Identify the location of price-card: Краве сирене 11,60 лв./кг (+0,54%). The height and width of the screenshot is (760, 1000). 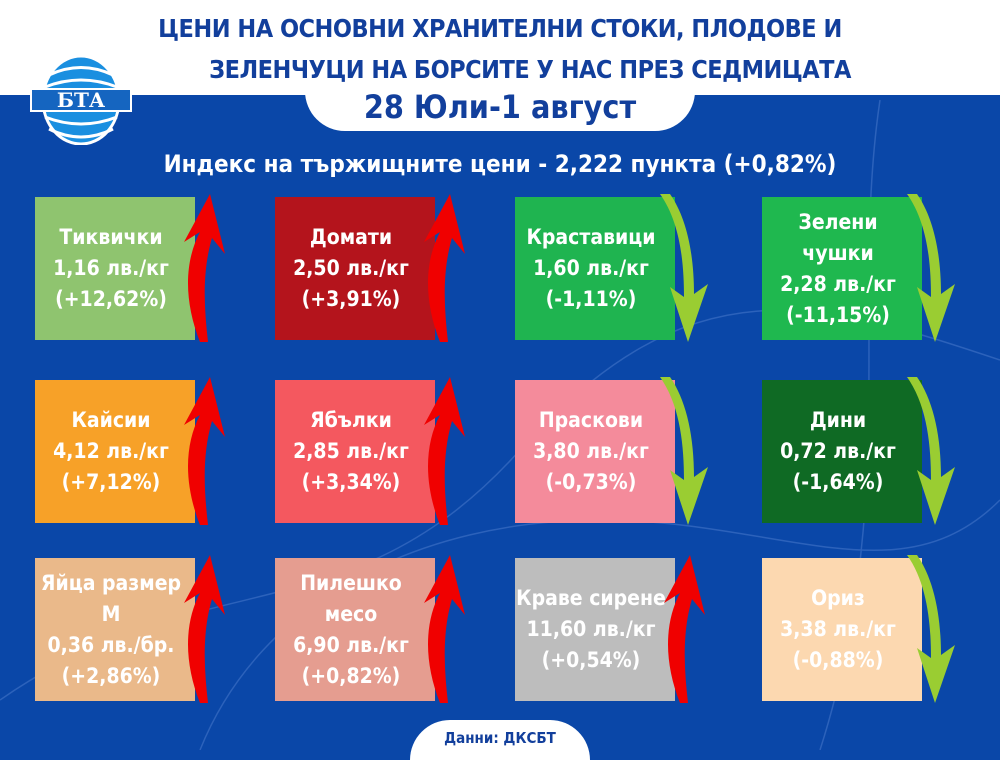
(595, 629).